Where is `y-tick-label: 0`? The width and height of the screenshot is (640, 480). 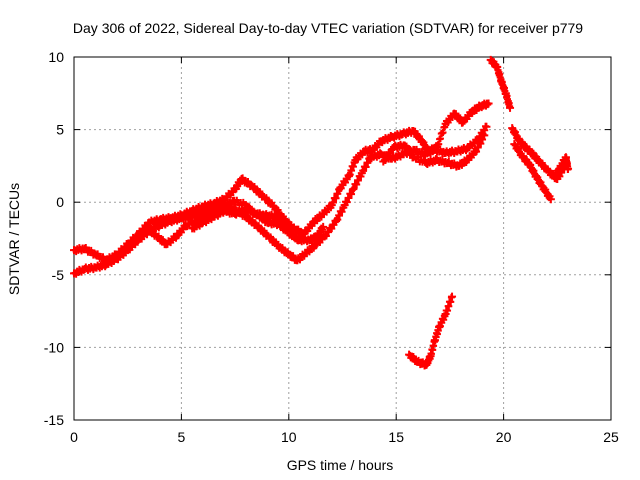 y-tick-label: 0 is located at coordinates (60, 202).